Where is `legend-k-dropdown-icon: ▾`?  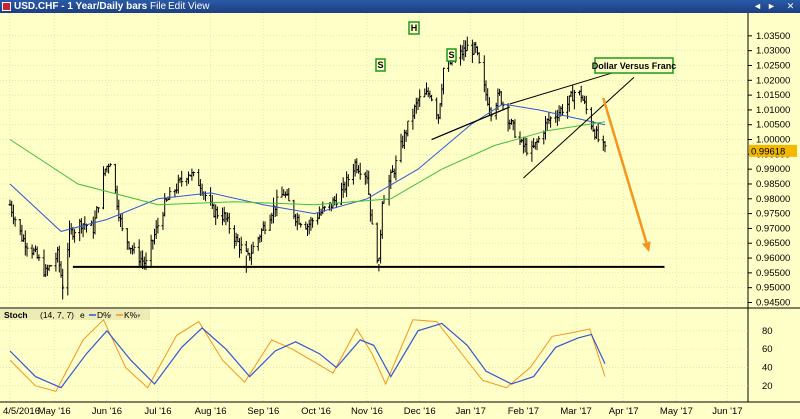
legend-k-dropdown-icon: ▾ is located at coordinates (139, 316).